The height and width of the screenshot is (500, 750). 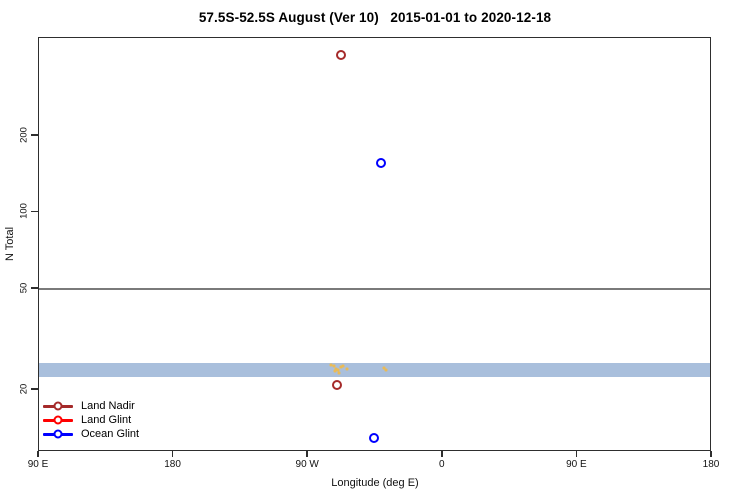 What do you see at coordinates (442, 464) in the screenshot?
I see `x-tick-label: 0` at bounding box center [442, 464].